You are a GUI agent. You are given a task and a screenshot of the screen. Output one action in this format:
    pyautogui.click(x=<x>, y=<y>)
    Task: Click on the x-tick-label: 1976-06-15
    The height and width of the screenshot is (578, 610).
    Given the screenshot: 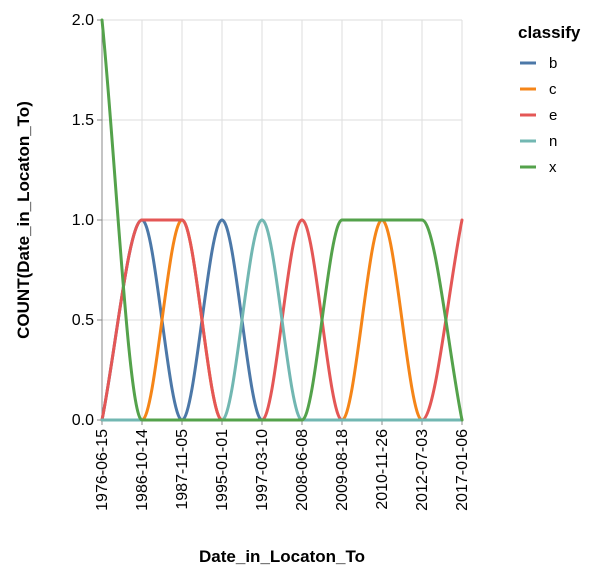 What is the action you would take?
    pyautogui.click(x=102, y=470)
    